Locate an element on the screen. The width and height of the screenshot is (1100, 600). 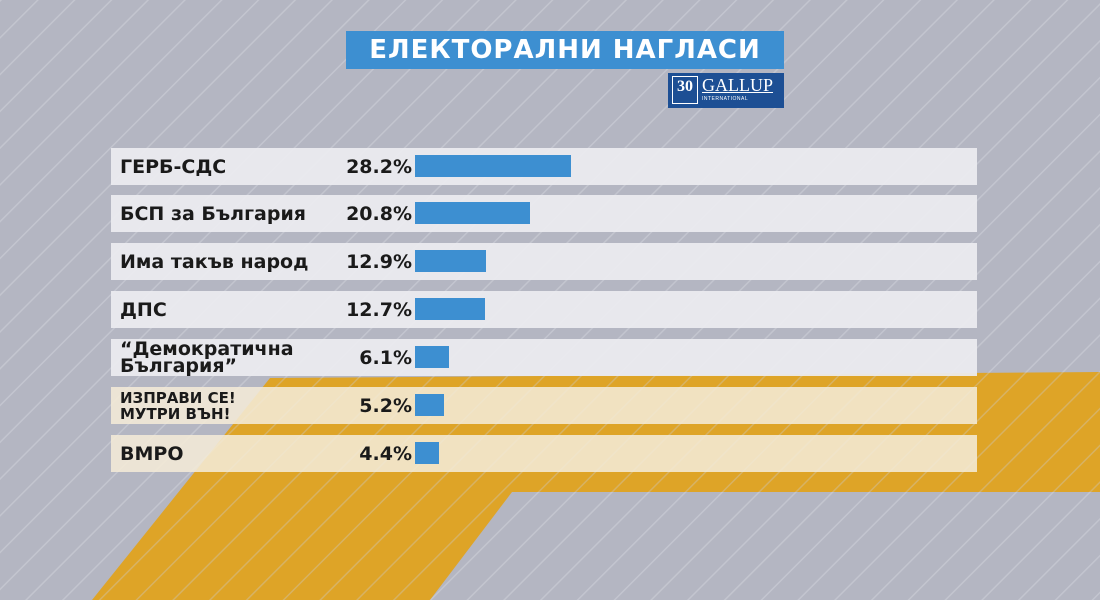
category-label: ГЕРБ-СДС is located at coordinates (173, 166).